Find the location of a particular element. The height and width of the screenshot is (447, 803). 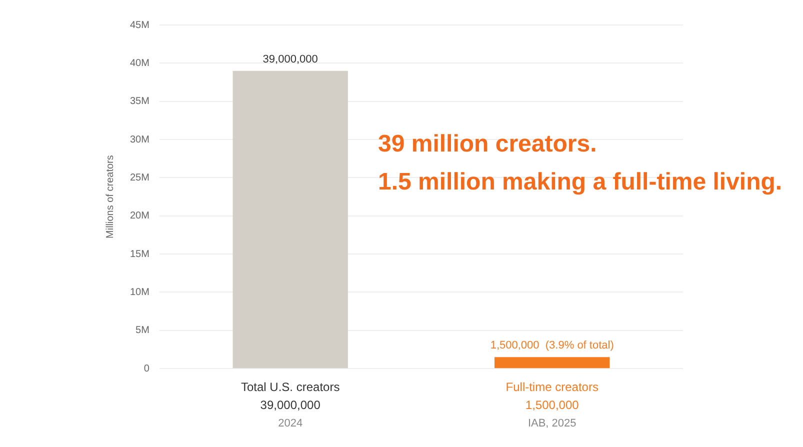

y-axis-title: Millions of creators is located at coordinates (110, 196).